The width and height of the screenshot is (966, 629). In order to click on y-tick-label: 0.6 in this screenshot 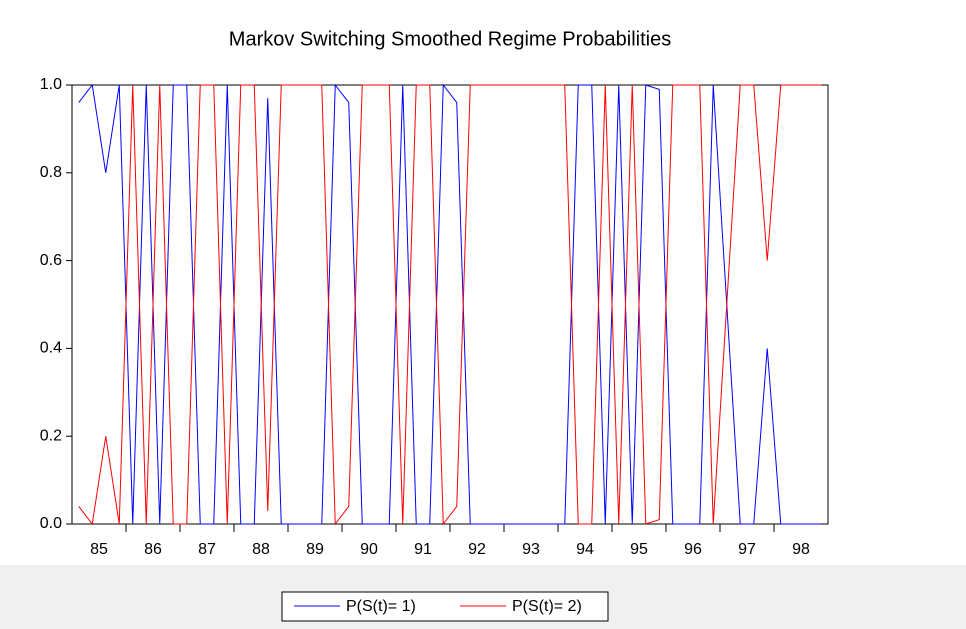, I will do `click(51, 260)`.